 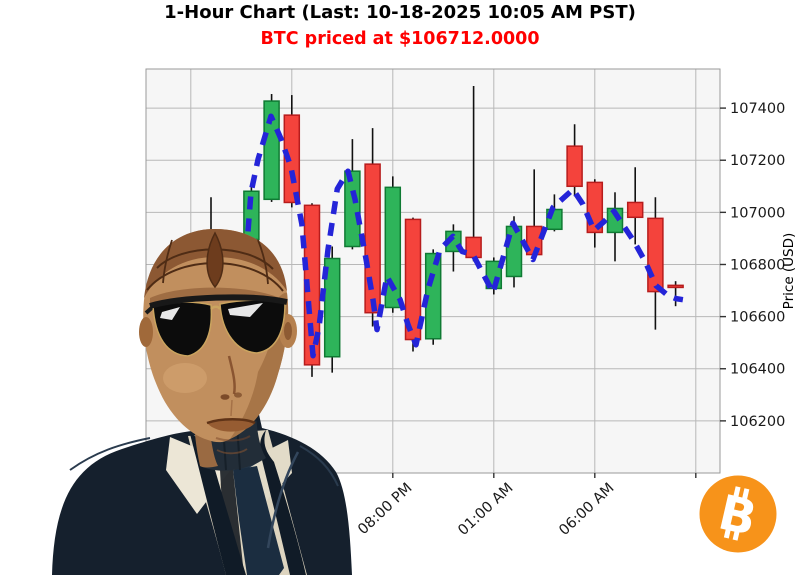 What do you see at coordinates (319, 466) in the screenshot?
I see `shoulder-seam-right` at bounding box center [319, 466].